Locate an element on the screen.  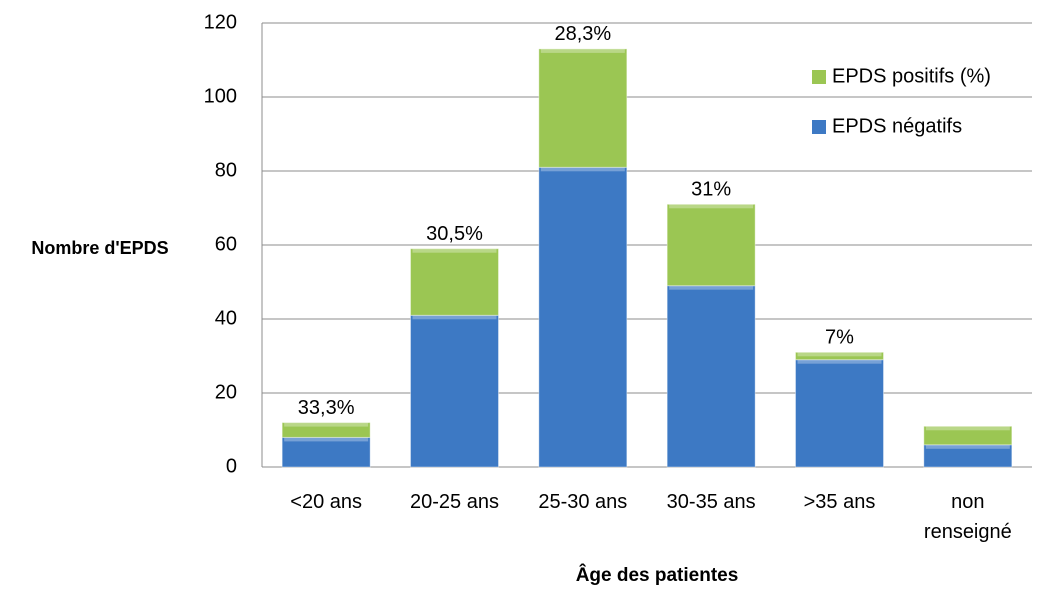
y-tick-label: 80 is located at coordinates (226, 170).